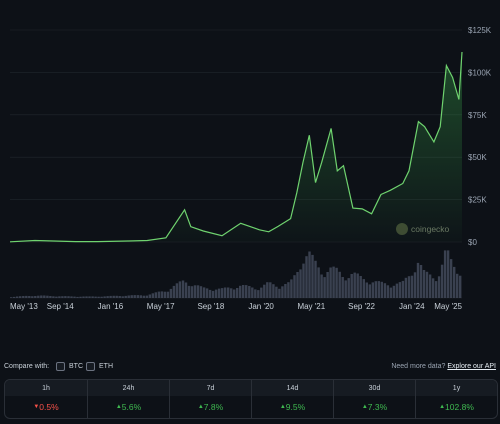  What do you see at coordinates (471, 366) in the screenshot?
I see `explore-api-link: Explore our API` at bounding box center [471, 366].